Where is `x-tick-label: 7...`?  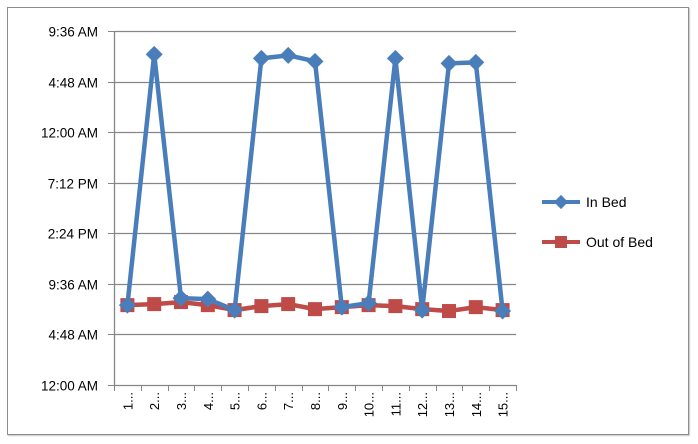
x-tick-label: 7... is located at coordinates (288, 401).